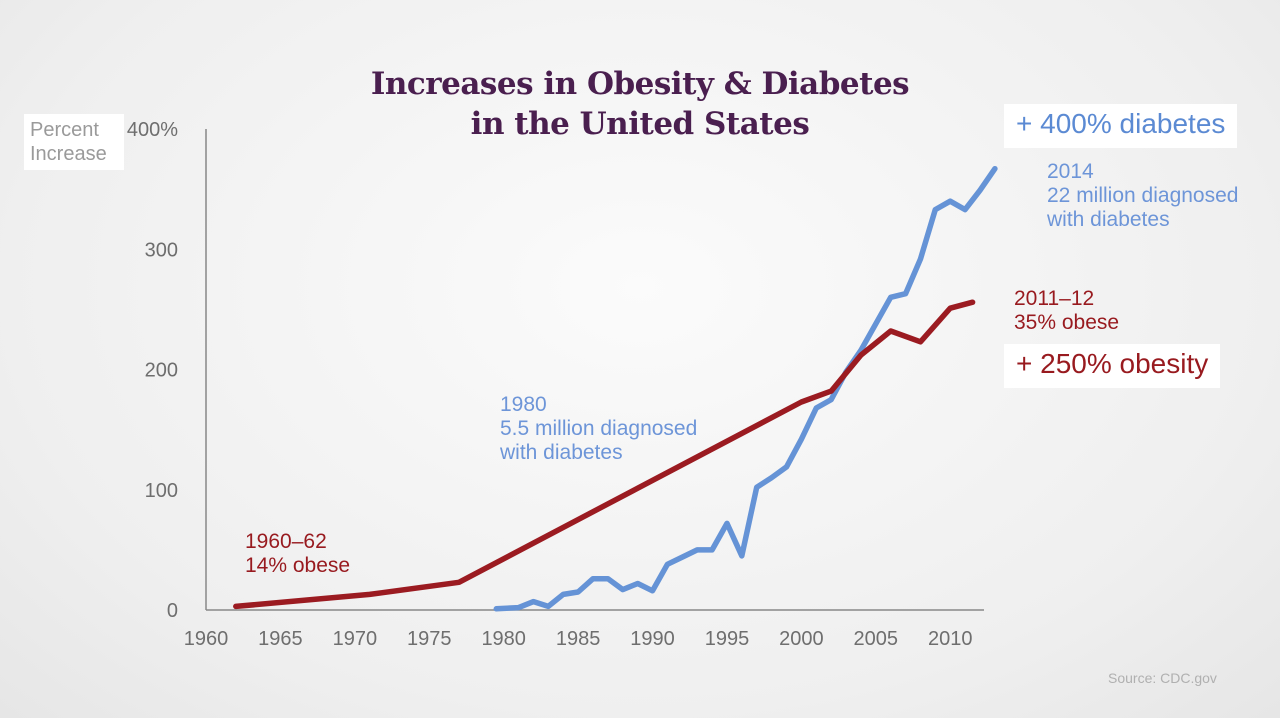 This screenshot has height=718, width=1280. Describe the element at coordinates (727, 639) in the screenshot. I see `x-tick-label: 1995` at that location.